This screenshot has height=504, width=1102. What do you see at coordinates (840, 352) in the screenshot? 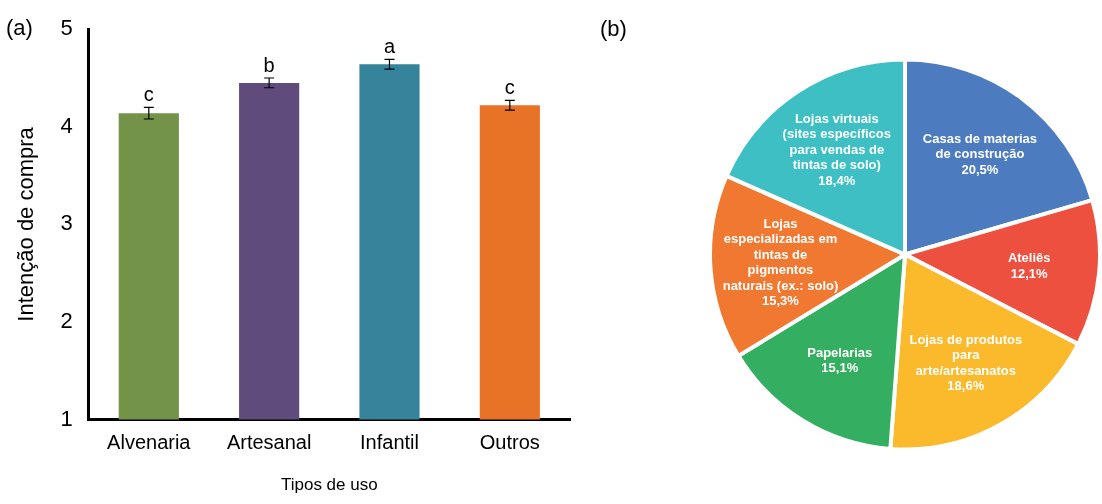
I see `slice-label: Papelarias` at bounding box center [840, 352].